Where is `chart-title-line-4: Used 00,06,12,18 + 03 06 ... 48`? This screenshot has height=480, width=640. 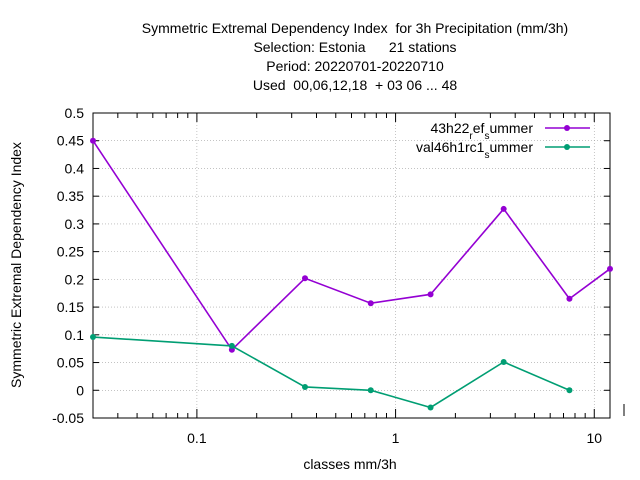
chart-title-line-4: Used 00,06,12,18 + 03 06 ... 48 is located at coordinates (355, 85).